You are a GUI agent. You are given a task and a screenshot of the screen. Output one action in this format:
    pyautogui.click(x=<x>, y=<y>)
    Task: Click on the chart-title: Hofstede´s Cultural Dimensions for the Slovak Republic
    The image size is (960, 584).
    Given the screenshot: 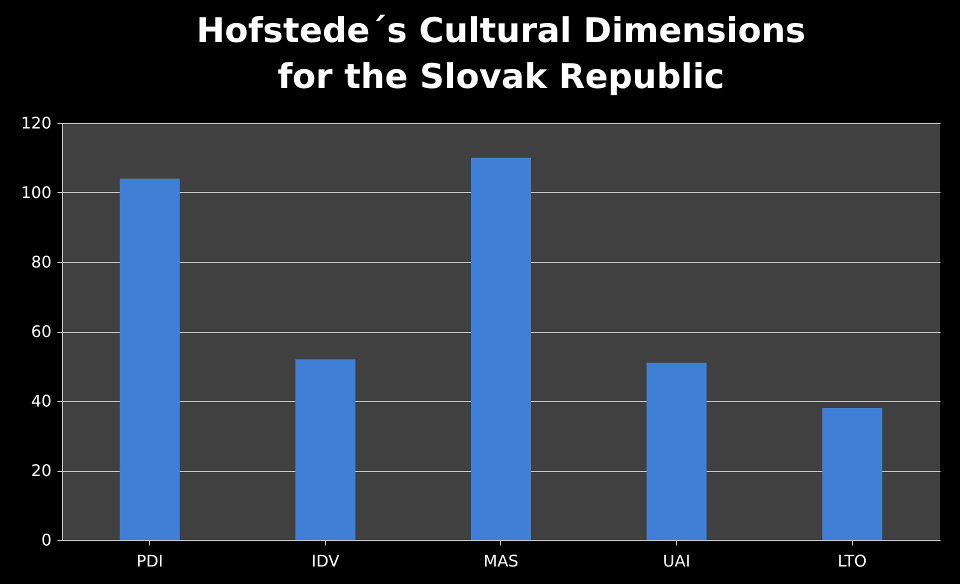 What is the action you would take?
    pyautogui.click(x=501, y=54)
    